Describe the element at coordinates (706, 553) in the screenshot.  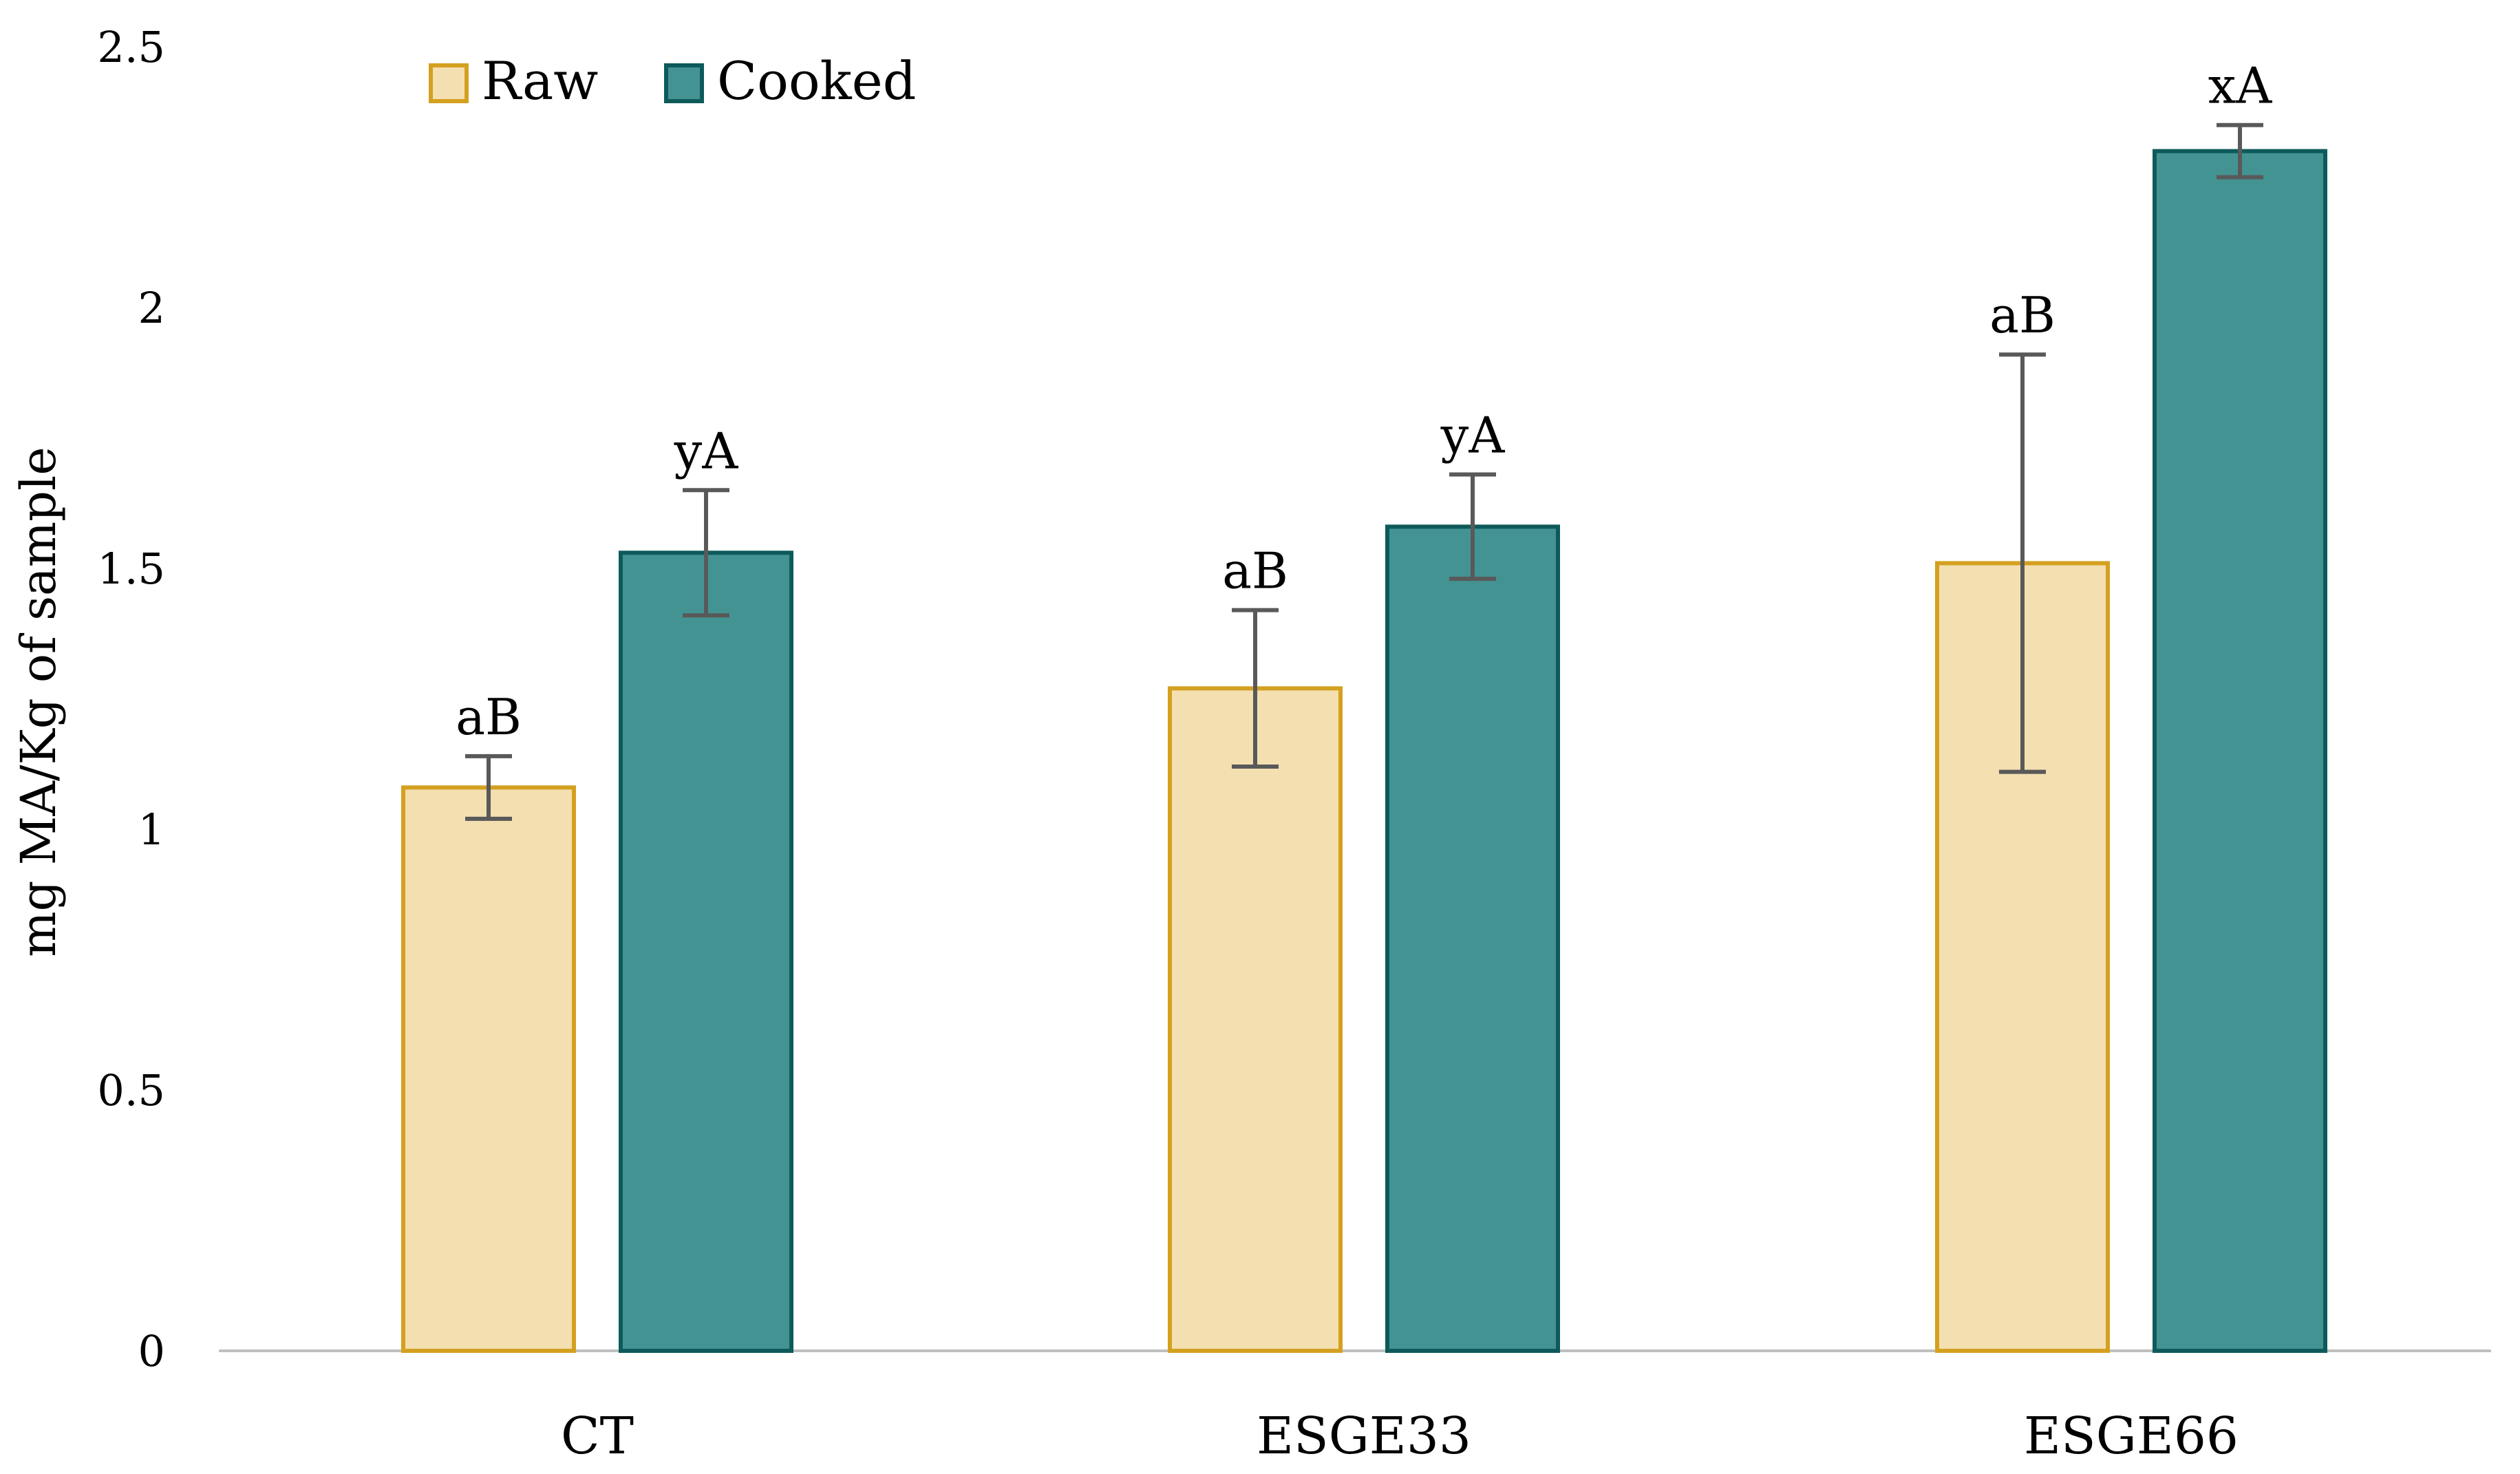
I see `error-bar-cooked-ct` at that location.